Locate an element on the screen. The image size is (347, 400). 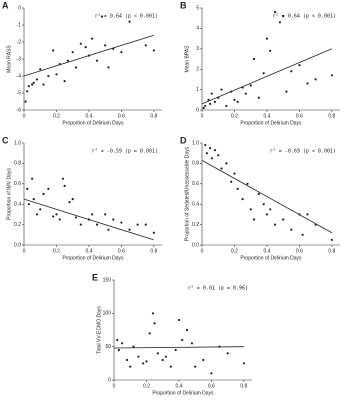
y-tick-label: 0.8 is located at coordinates (17, 164).